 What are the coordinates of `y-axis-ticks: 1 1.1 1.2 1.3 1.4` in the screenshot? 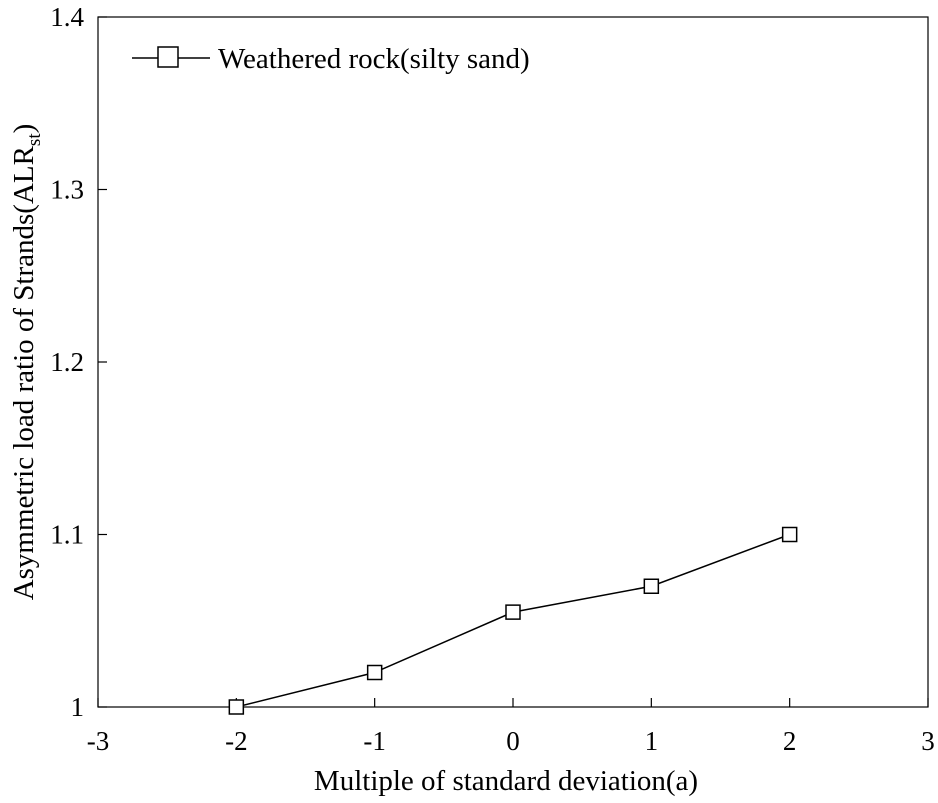 It's located at (78, 362).